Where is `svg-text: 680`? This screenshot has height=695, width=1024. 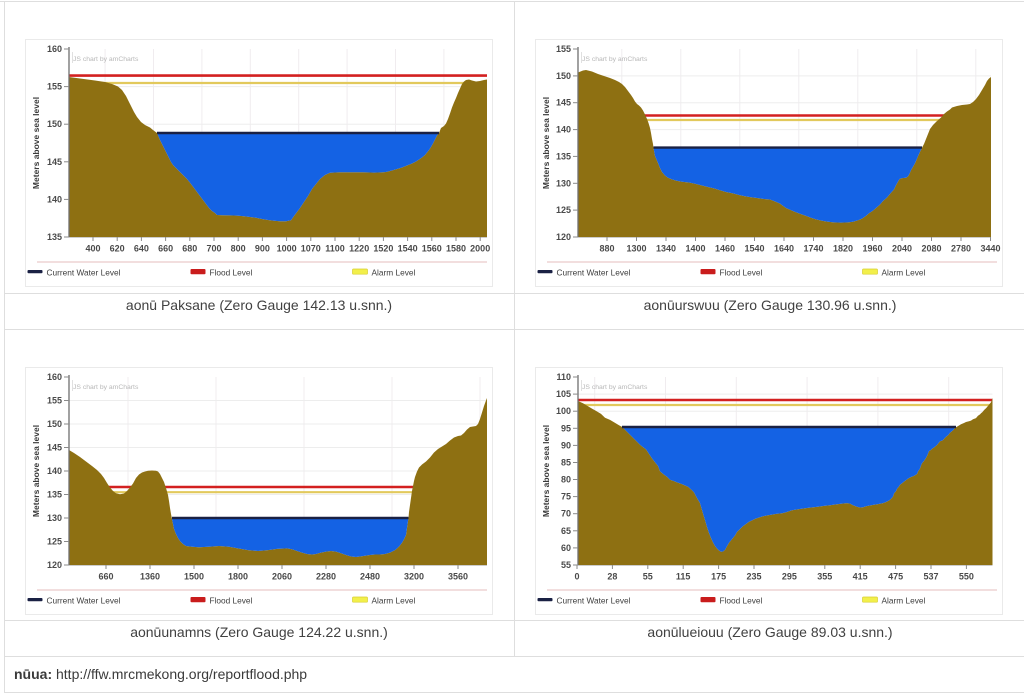
svg-text: 680 is located at coordinates (189, 249).